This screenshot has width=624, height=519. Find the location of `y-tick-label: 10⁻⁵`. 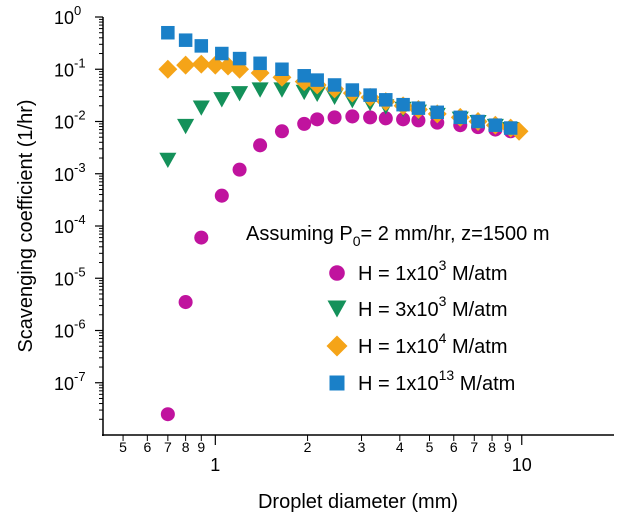

y-tick-label: 10⁻⁵ is located at coordinates (70, 276).